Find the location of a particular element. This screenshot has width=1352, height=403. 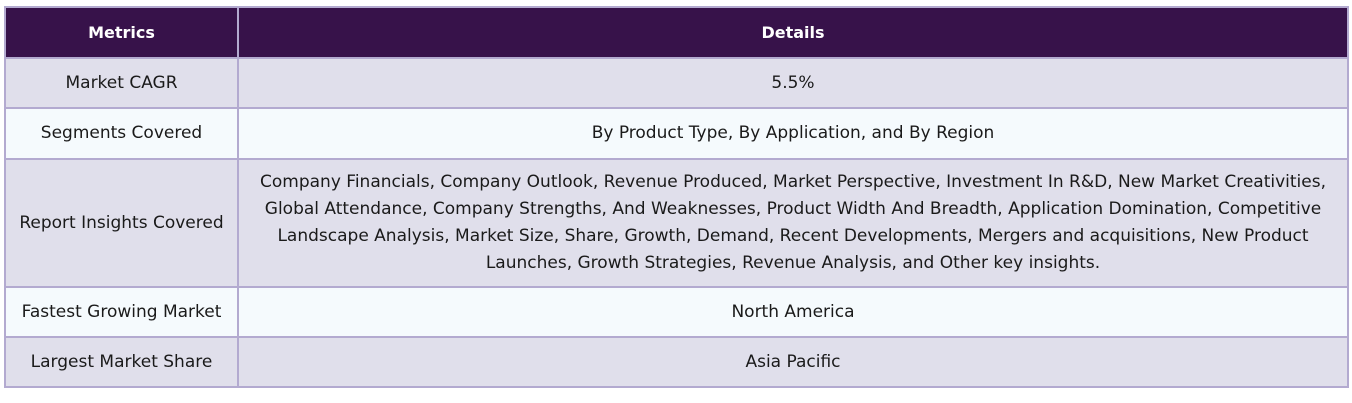

metric-cell: Report Insights Covered is located at coordinates (121, 223).